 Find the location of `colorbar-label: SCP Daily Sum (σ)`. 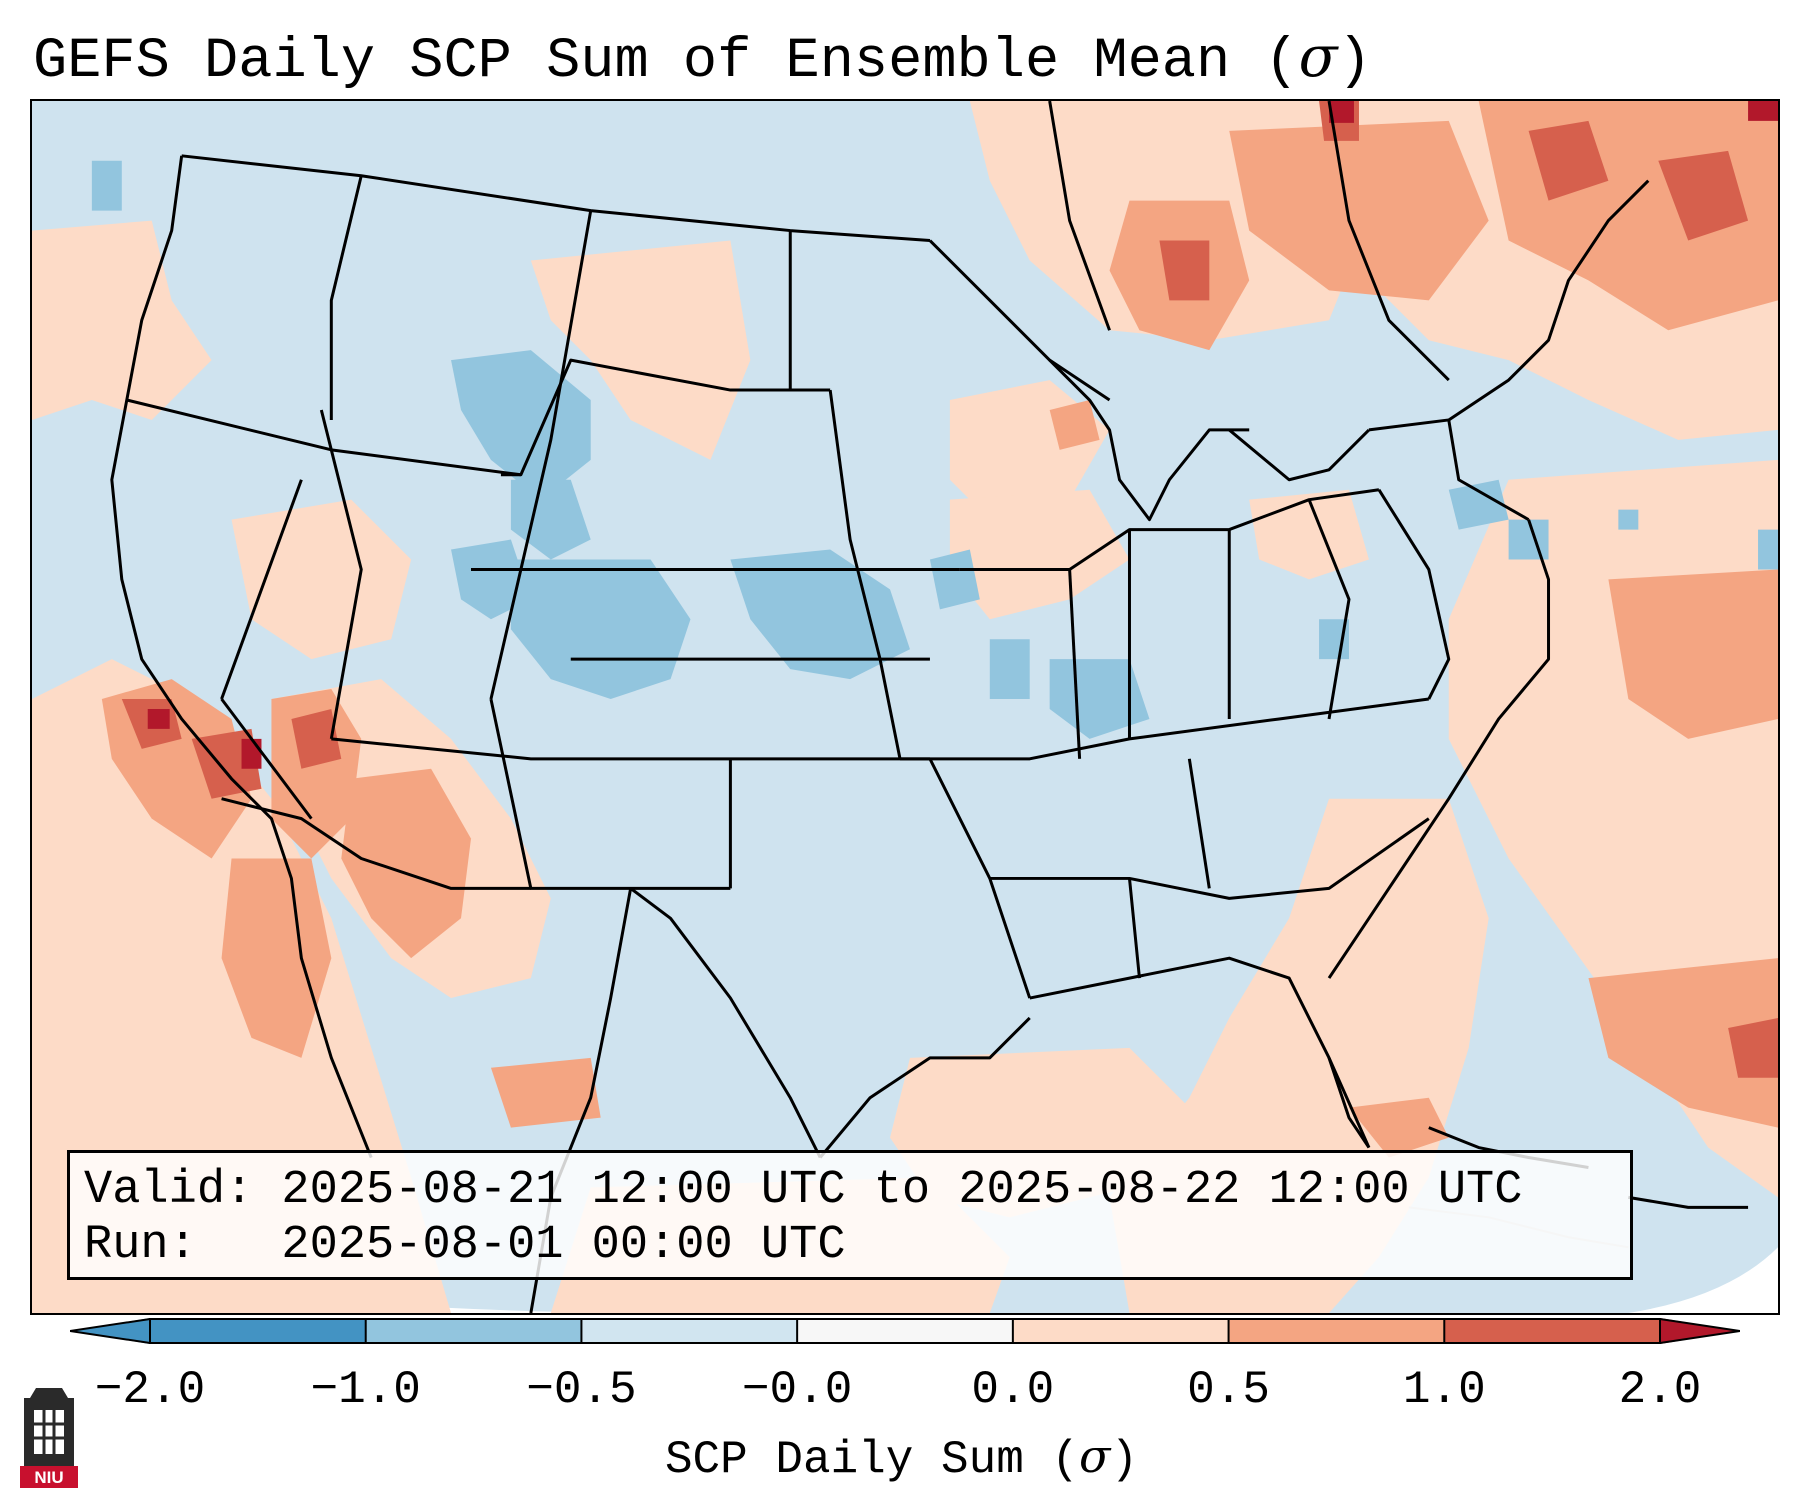

colorbar-label: SCP Daily Sum (σ) is located at coordinates (901, 1458).